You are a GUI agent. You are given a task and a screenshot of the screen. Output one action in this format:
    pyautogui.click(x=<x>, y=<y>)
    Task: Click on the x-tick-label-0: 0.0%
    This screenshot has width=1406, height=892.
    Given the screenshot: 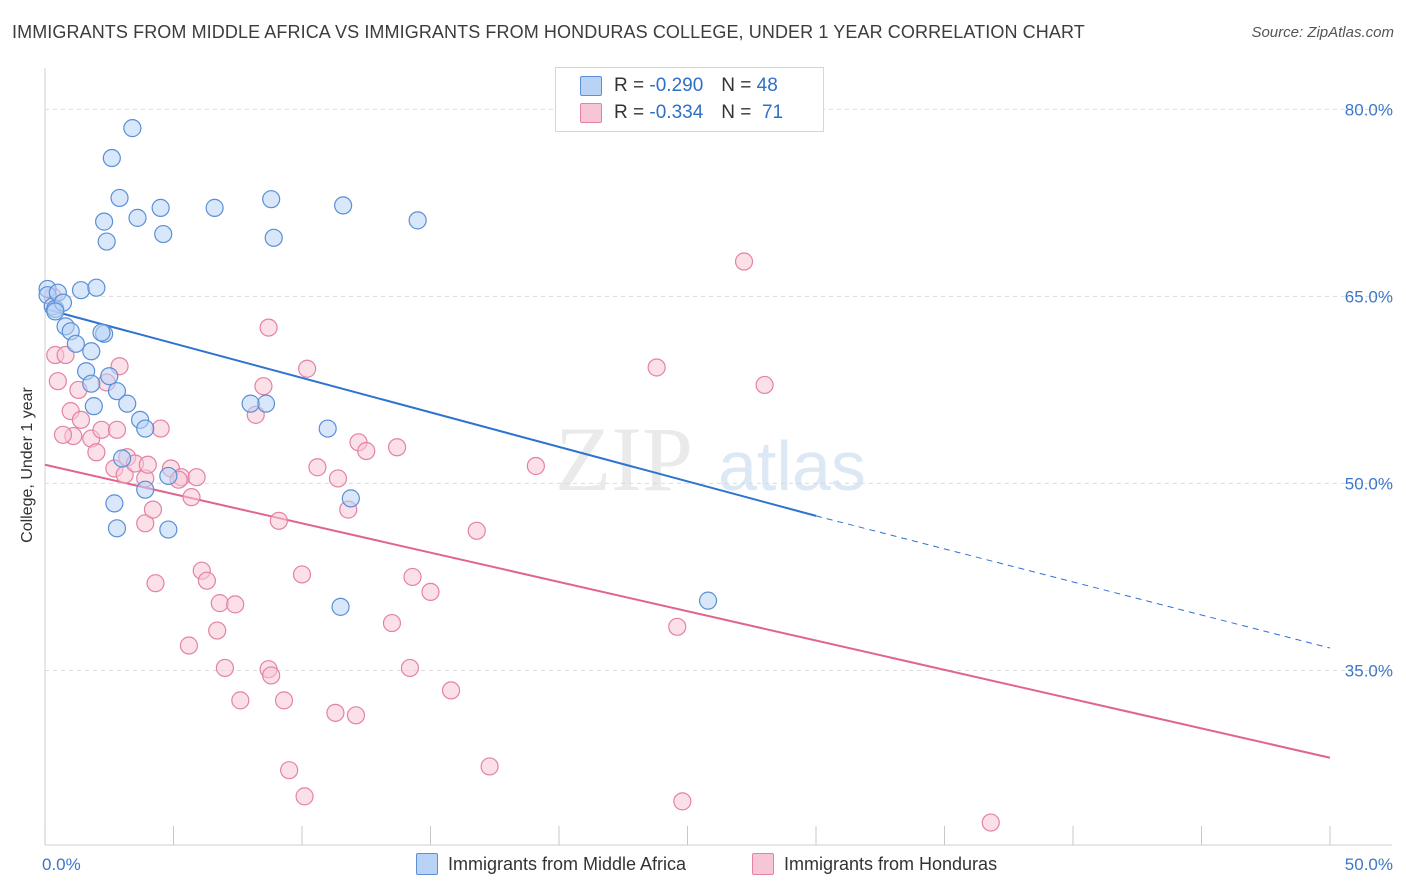 What is the action you would take?
    pyautogui.click(x=61, y=864)
    